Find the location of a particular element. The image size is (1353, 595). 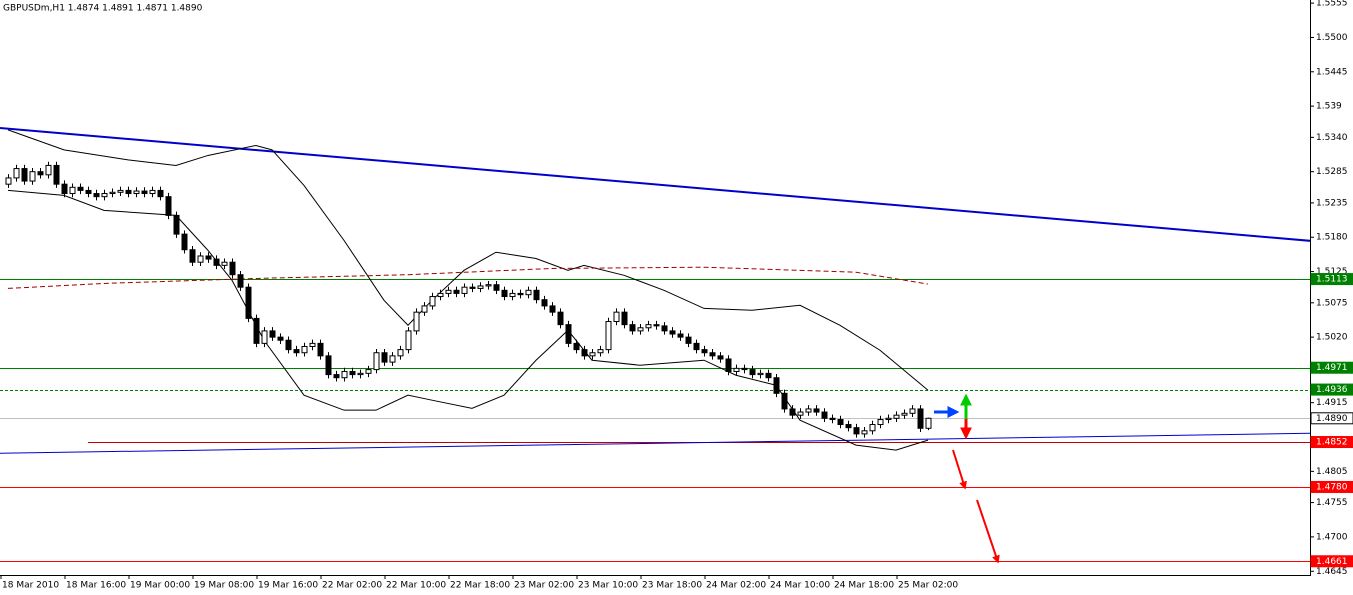

x-tick-label: 23 Mar 02:00 is located at coordinates (544, 586).